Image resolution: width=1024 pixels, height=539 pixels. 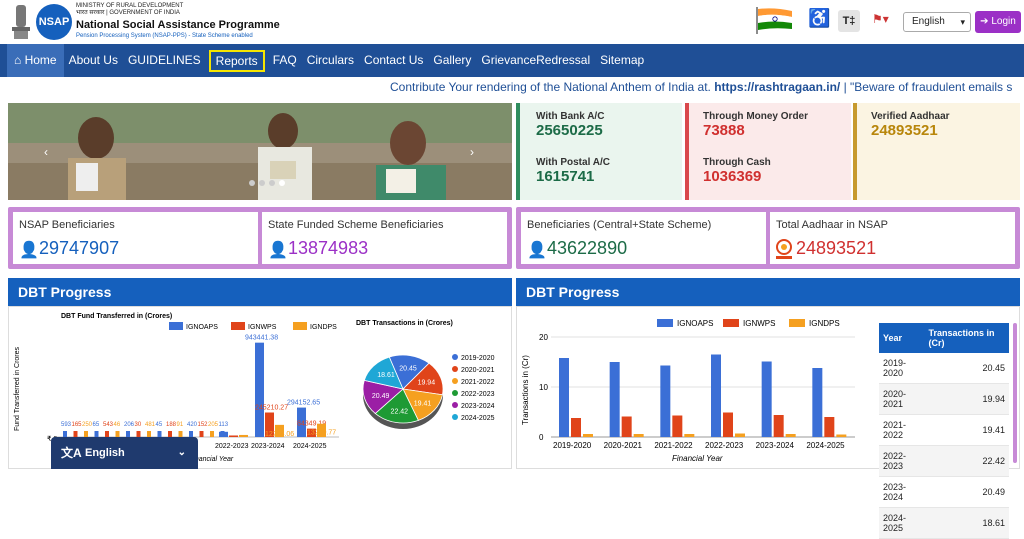 What do you see at coordinates (619, 225) in the screenshot?
I see `combined-beneficiaries-label: Beneficiaries (Central+State Scheme)` at bounding box center [619, 225].